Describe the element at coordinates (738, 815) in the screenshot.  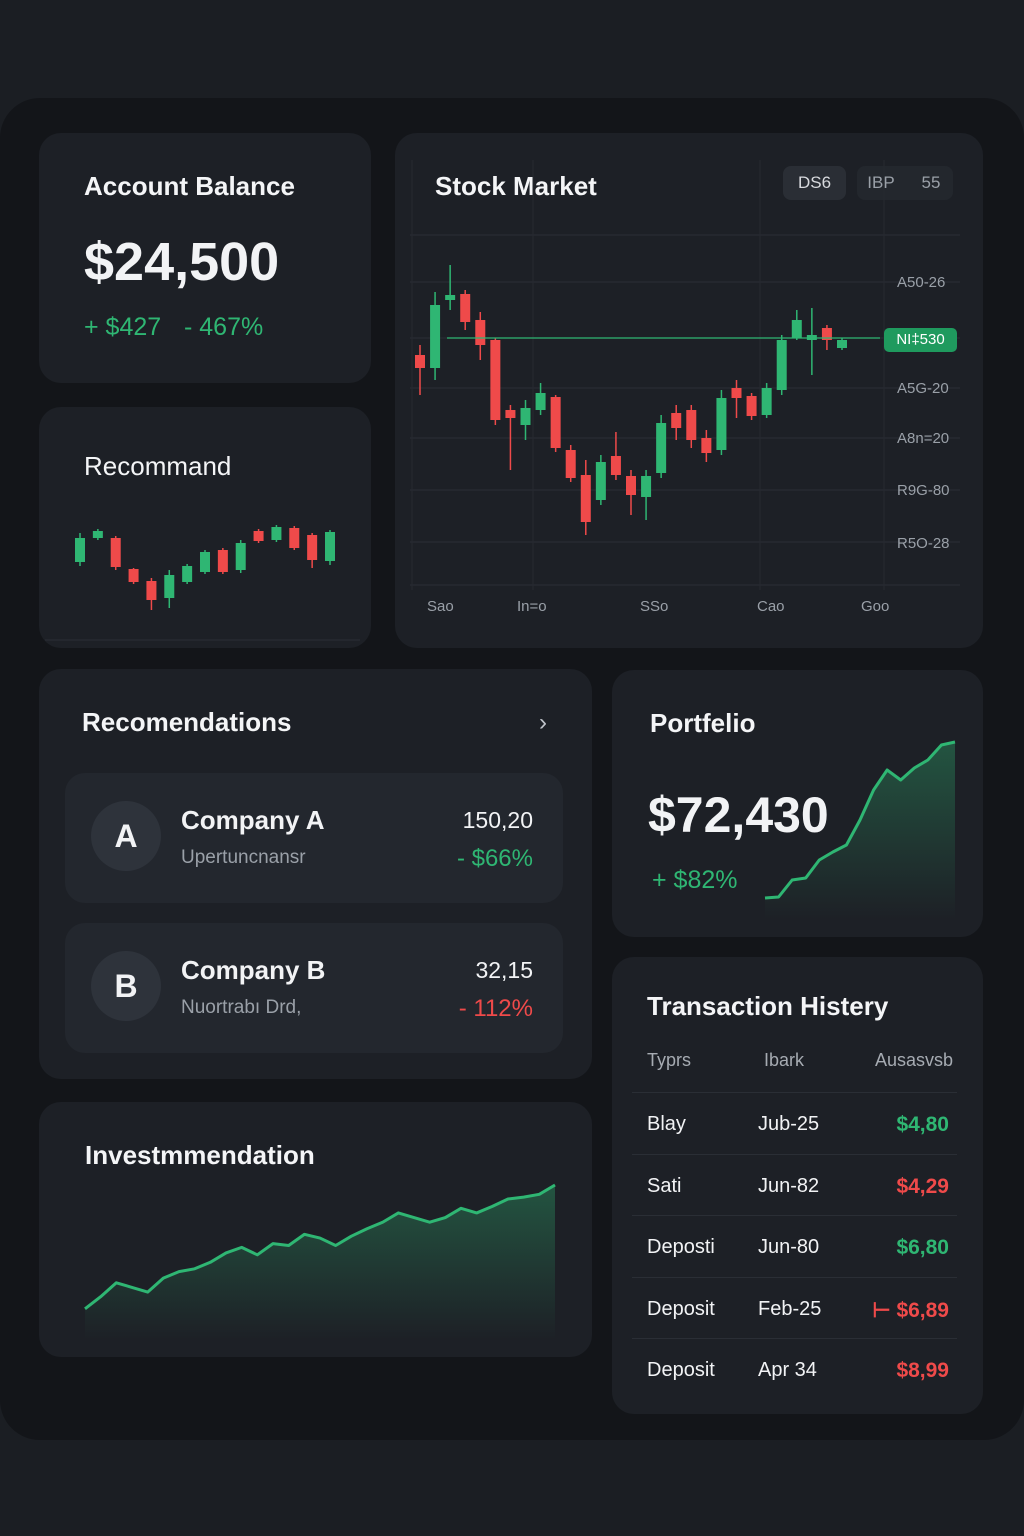
I see `portfolio-value: $72,430` at that location.